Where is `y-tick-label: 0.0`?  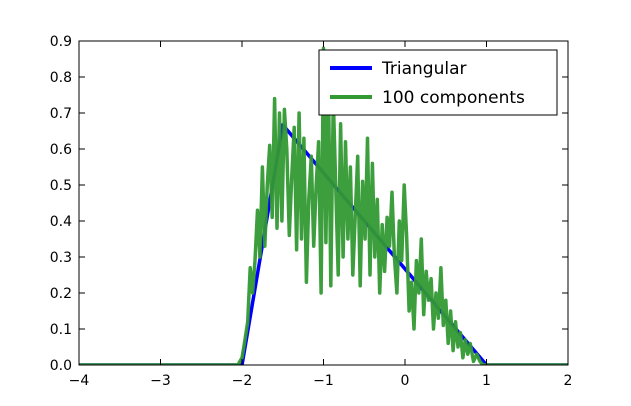 y-tick-label: 0.0 is located at coordinates (61, 366).